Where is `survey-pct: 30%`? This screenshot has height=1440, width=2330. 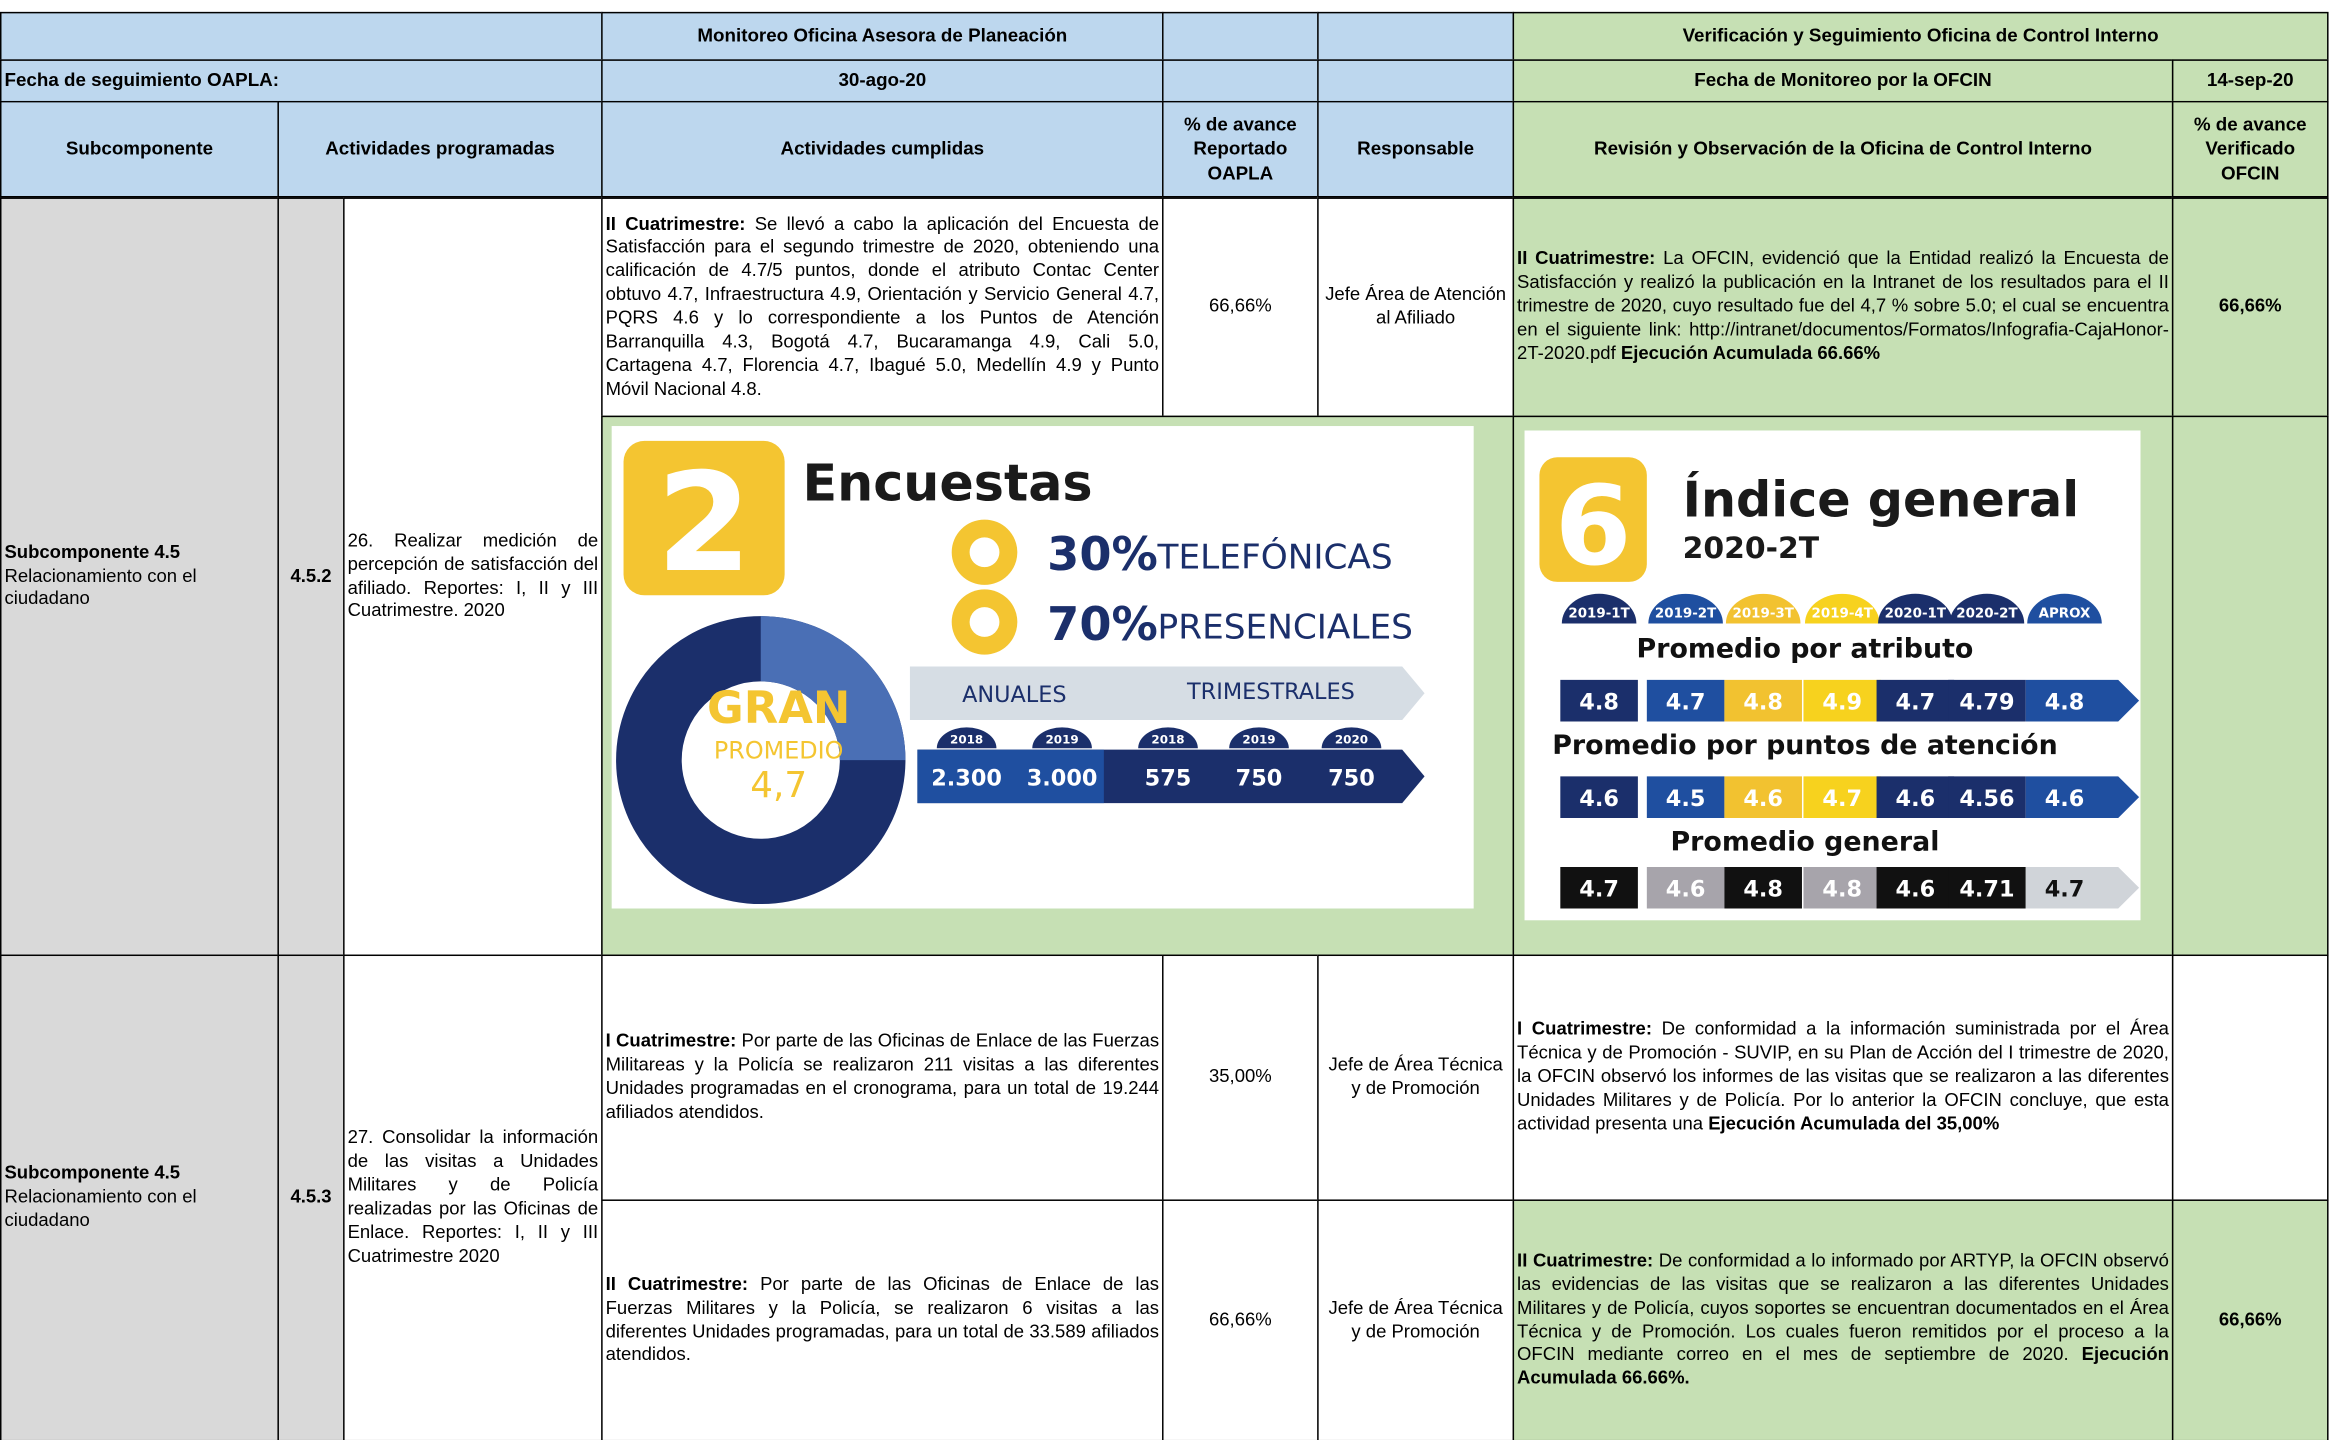
survey-pct: 30% is located at coordinates (1102, 554).